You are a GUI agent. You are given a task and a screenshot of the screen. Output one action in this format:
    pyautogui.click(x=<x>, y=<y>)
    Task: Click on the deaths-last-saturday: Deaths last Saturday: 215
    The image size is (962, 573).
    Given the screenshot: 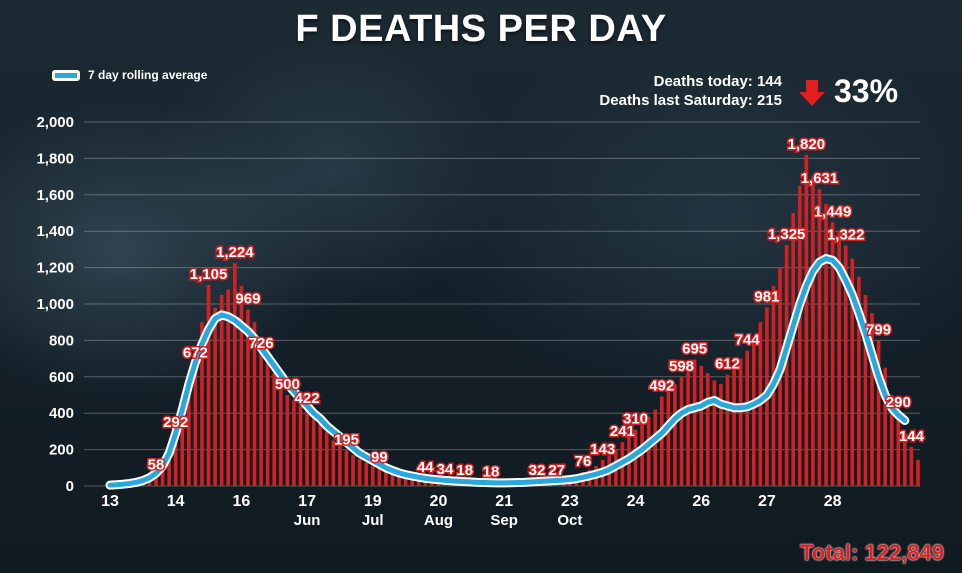 What is the action you would take?
    pyautogui.click(x=690, y=100)
    